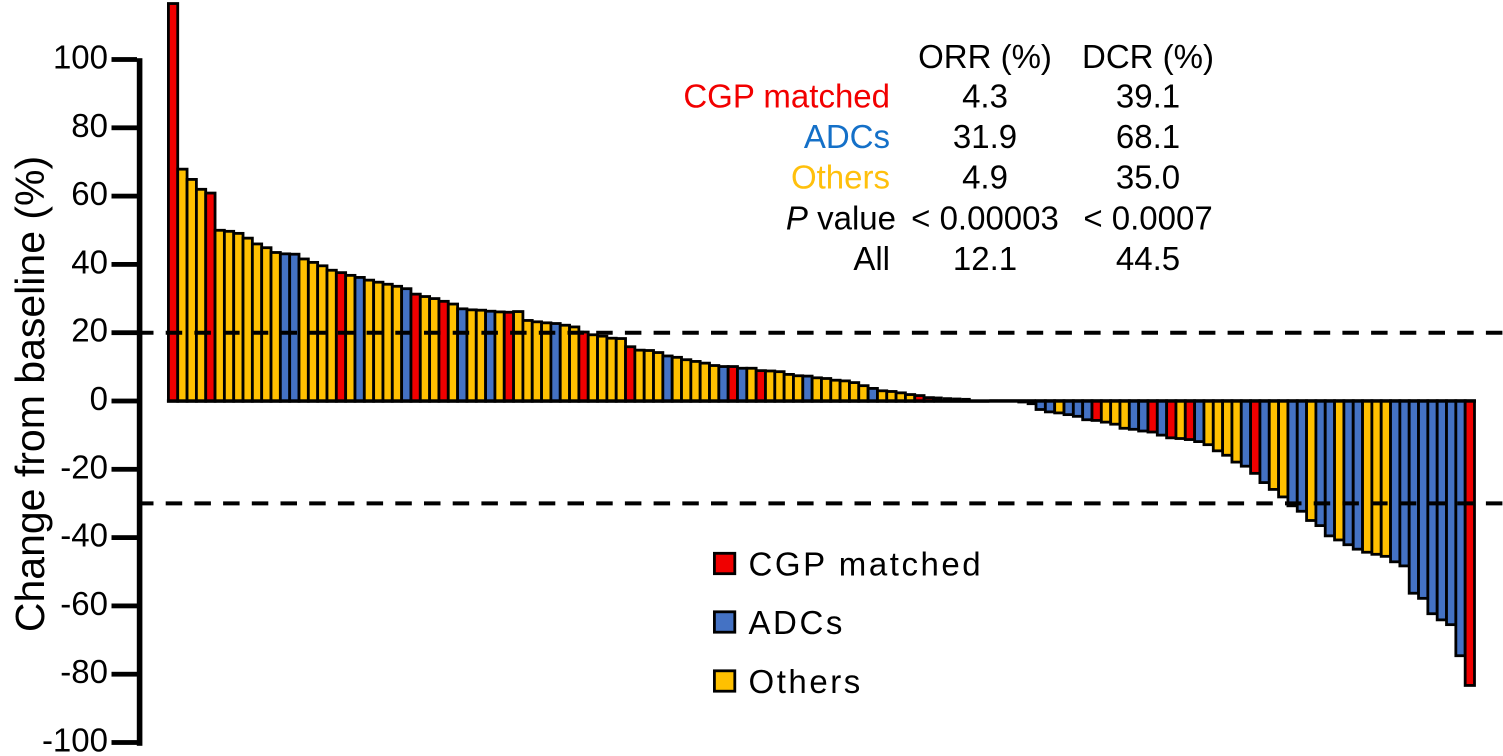 This screenshot has width=1503, height=756. Describe the element at coordinates (985, 177) in the screenshot. I see `svg-text: 4.9` at that location.